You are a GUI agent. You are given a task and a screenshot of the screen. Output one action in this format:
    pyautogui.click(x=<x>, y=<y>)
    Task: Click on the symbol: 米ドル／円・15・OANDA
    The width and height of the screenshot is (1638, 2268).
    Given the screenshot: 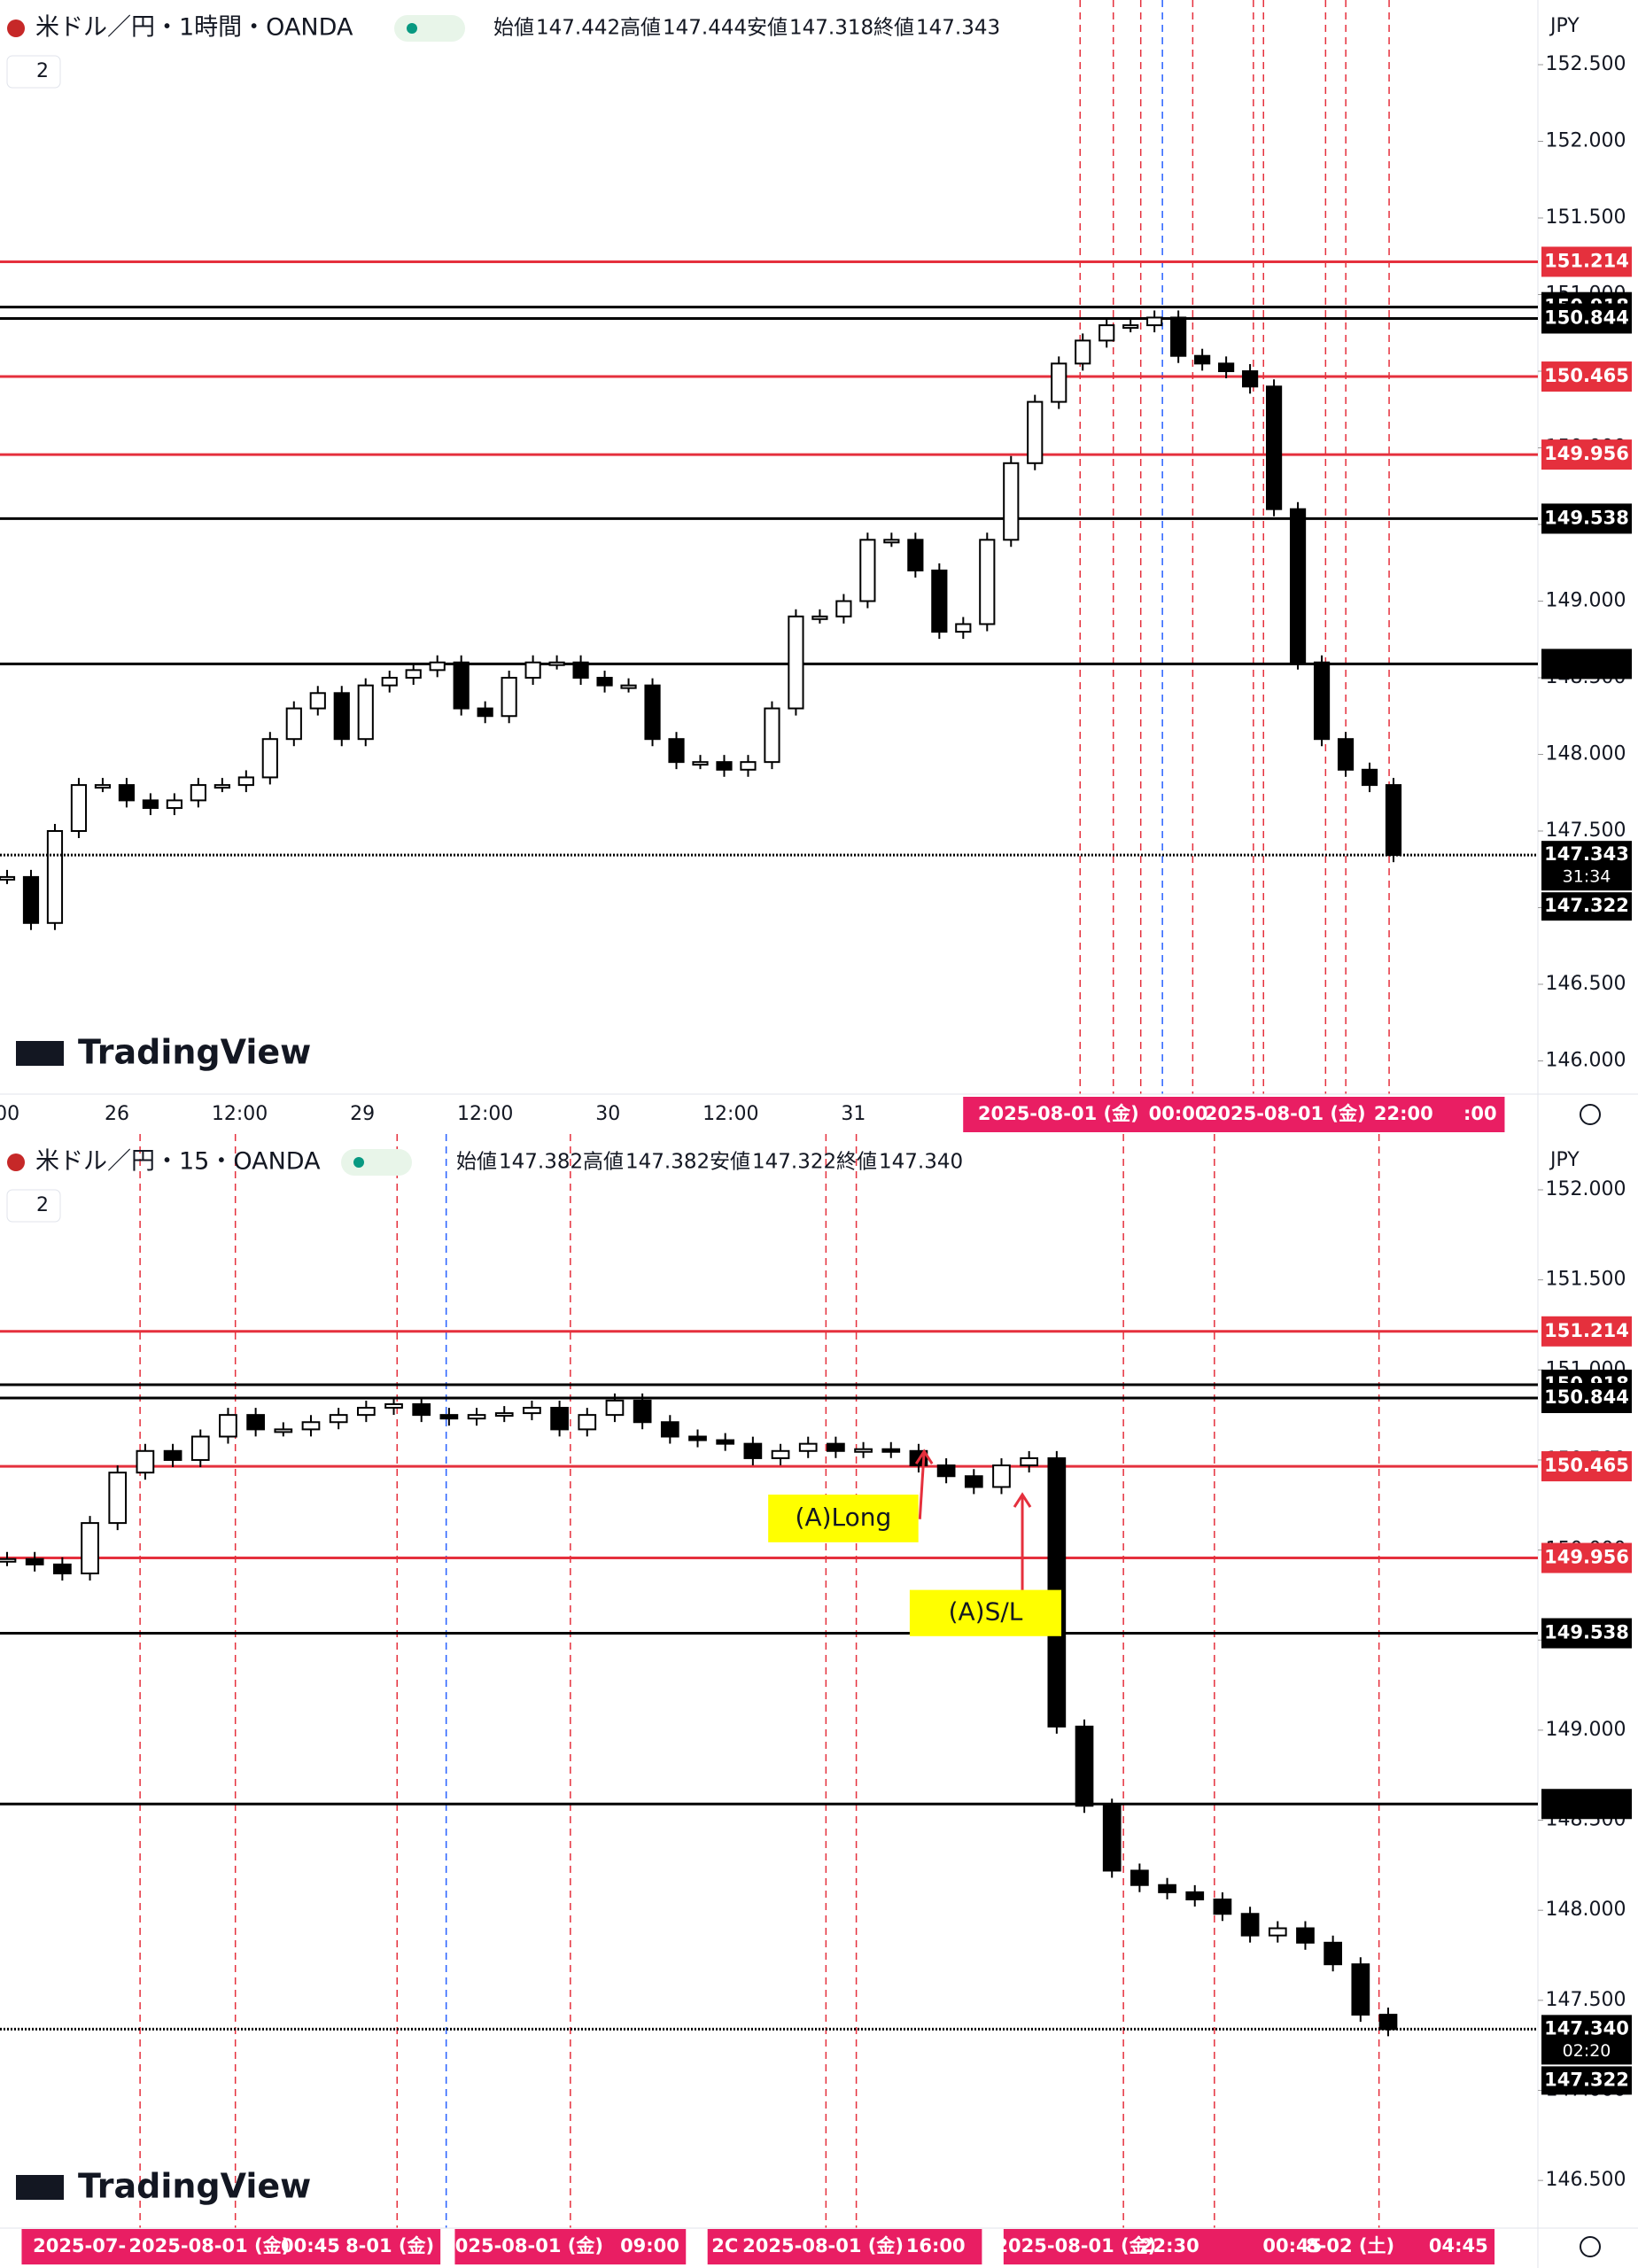 What is the action you would take?
    pyautogui.click(x=178, y=1162)
    